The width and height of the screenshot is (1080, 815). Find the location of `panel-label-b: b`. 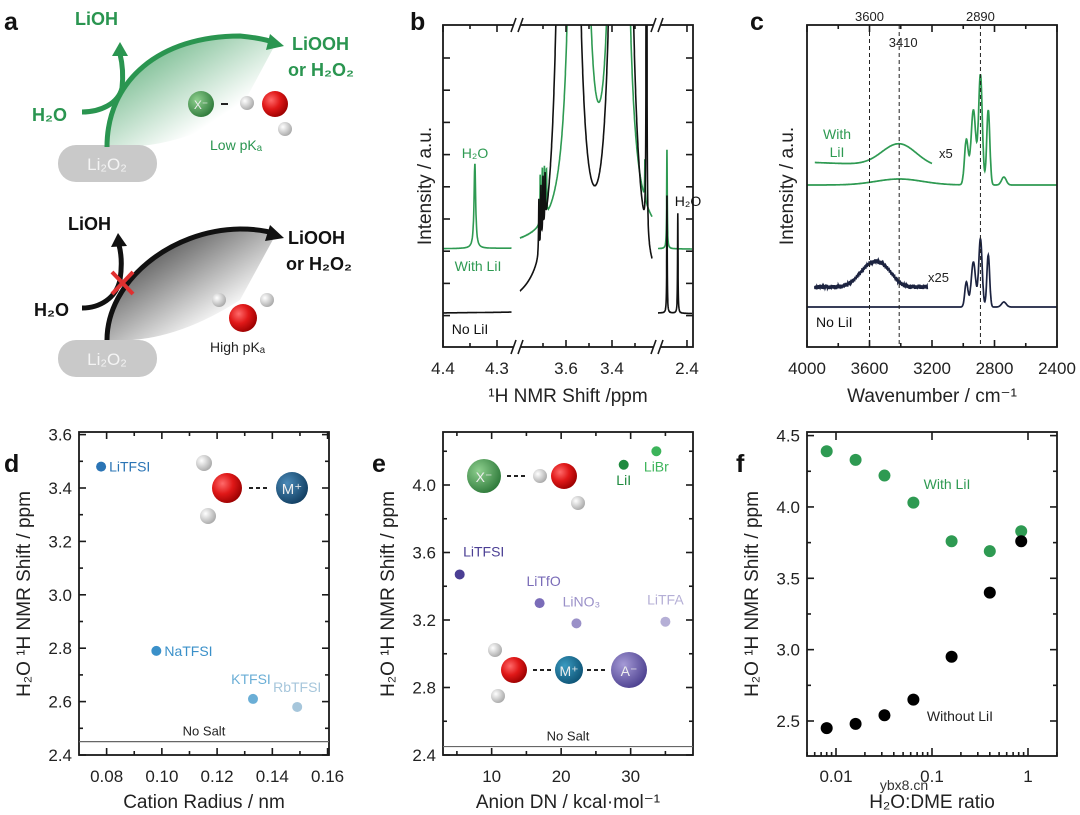

panel-label-b: b is located at coordinates (417, 22).